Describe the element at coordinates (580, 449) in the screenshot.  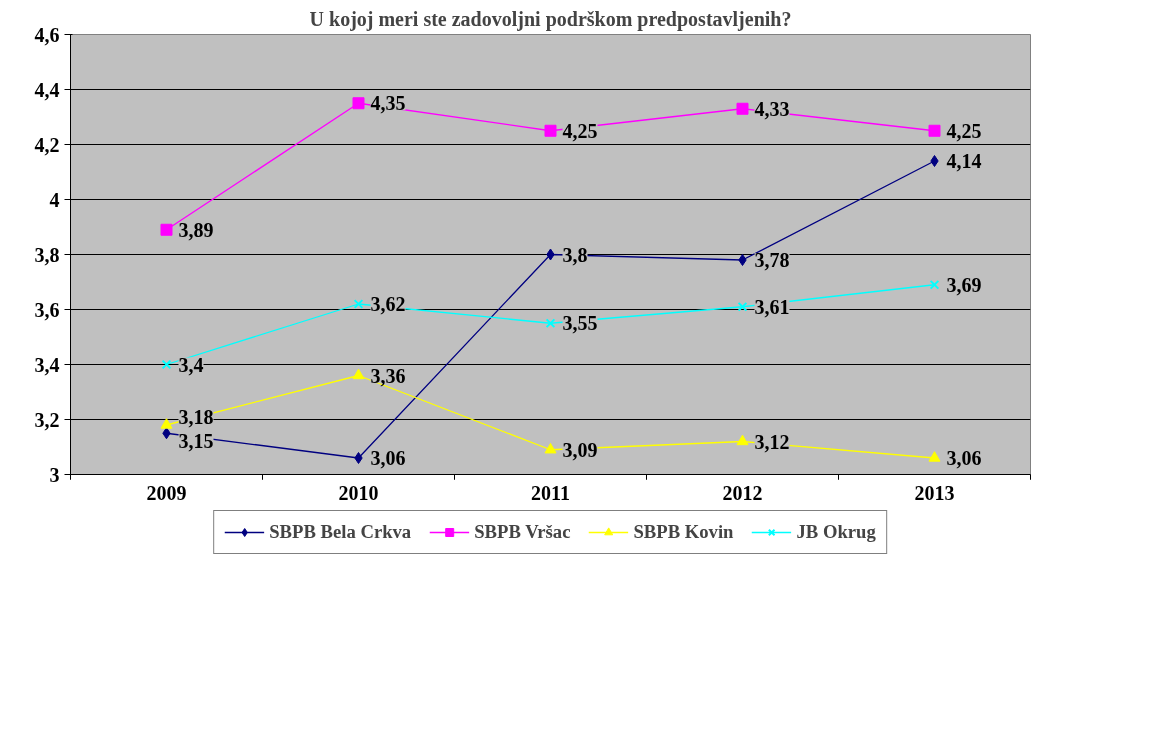
I see `data-label: 3,09` at that location.